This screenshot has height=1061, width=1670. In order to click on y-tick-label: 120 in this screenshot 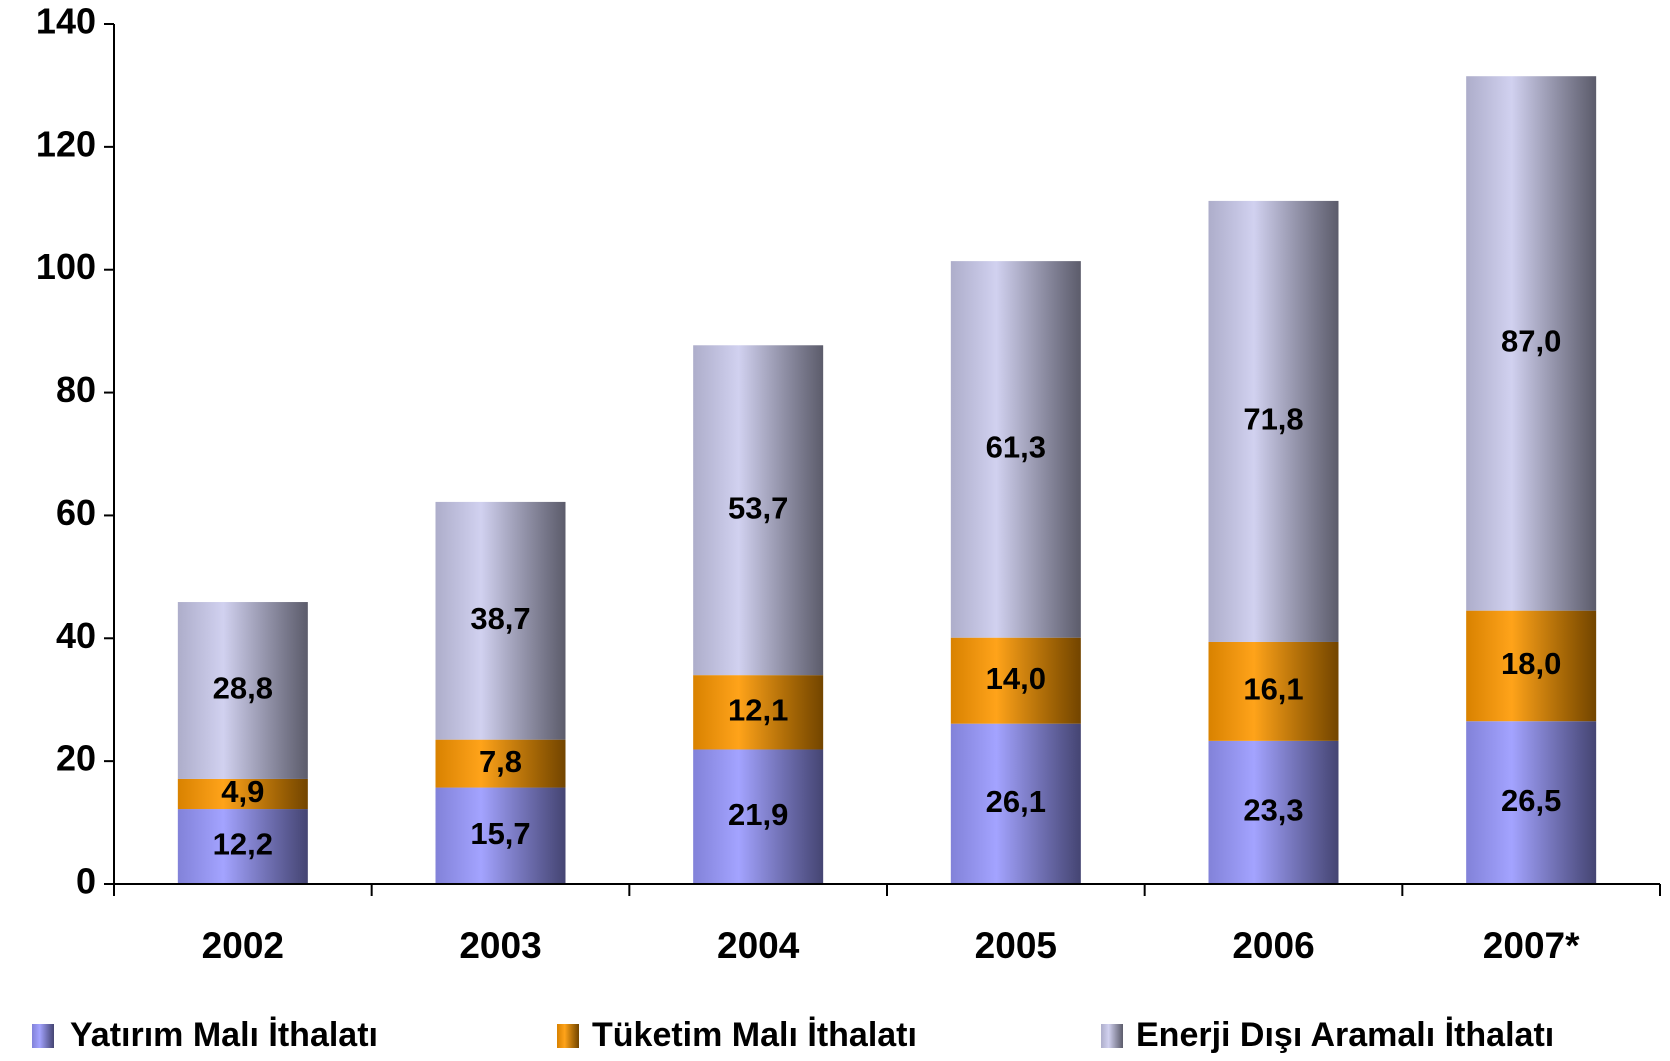, I will do `click(66, 143)`.